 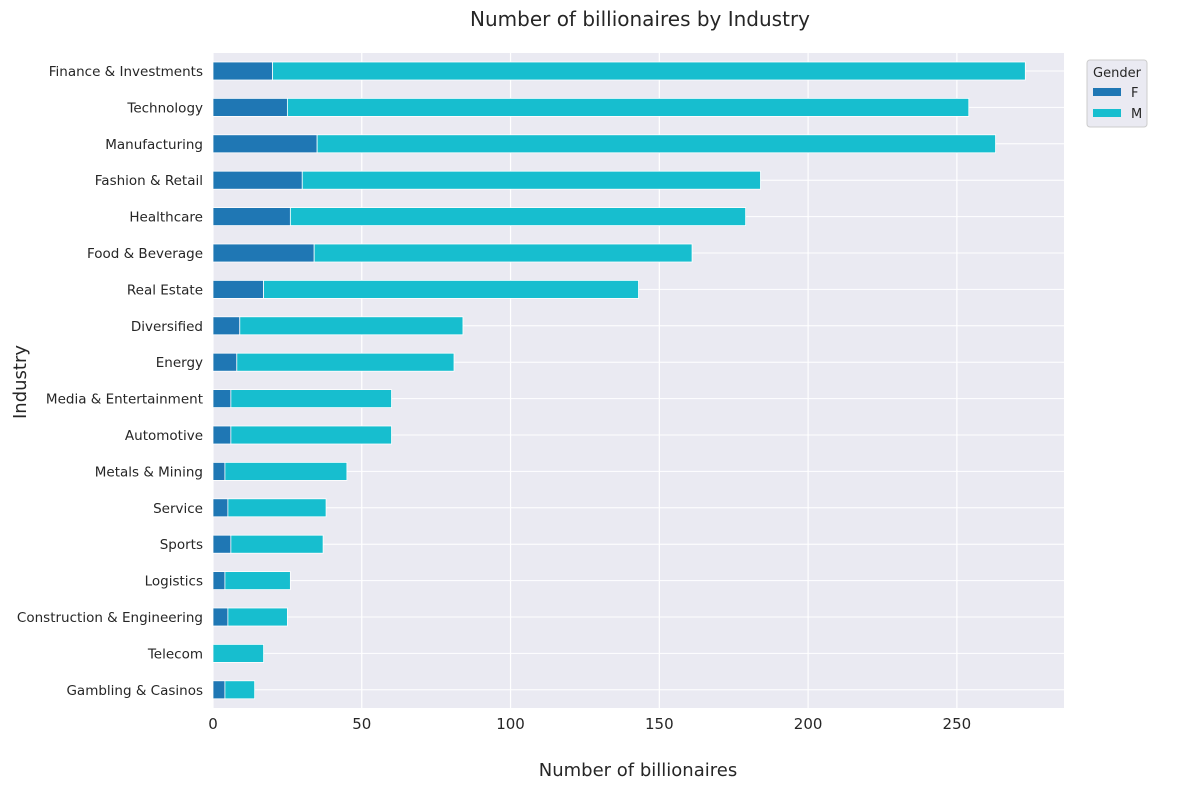 I want to click on legend: Gender F M, so click(x=1117, y=93).